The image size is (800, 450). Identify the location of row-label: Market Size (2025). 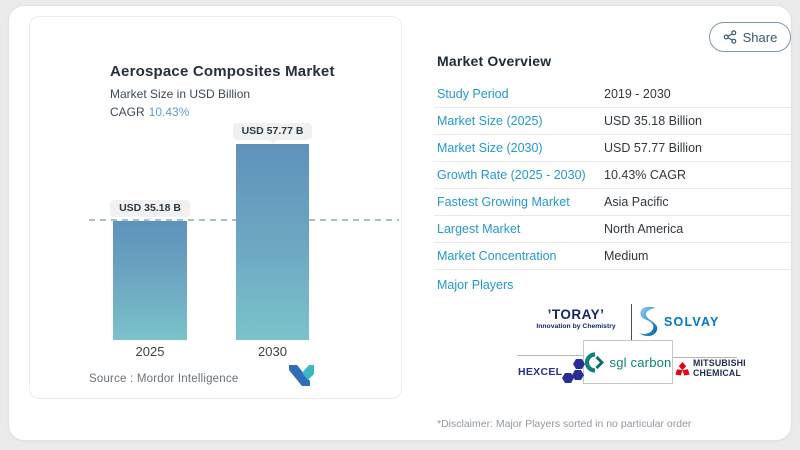
(490, 121).